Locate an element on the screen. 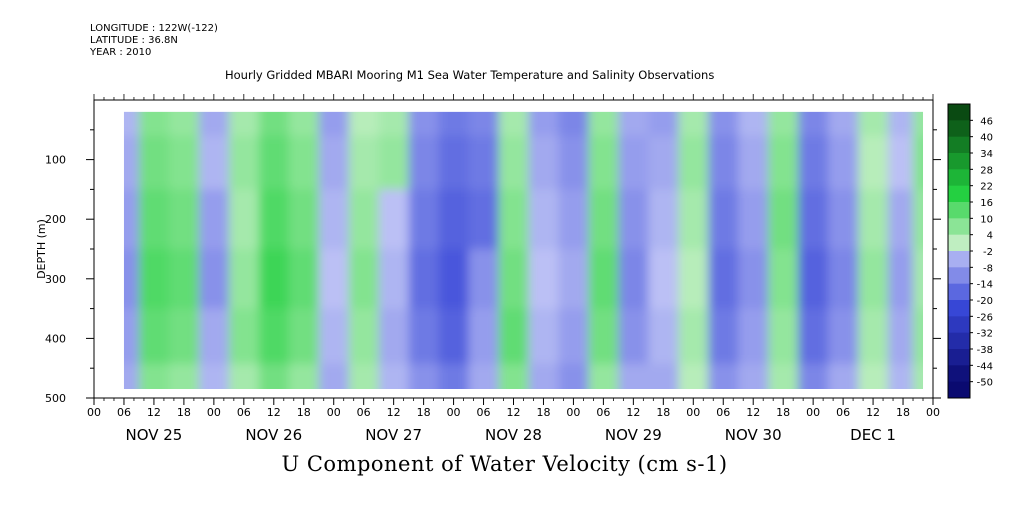  x-day-label: NOV 28 is located at coordinates (513, 435).